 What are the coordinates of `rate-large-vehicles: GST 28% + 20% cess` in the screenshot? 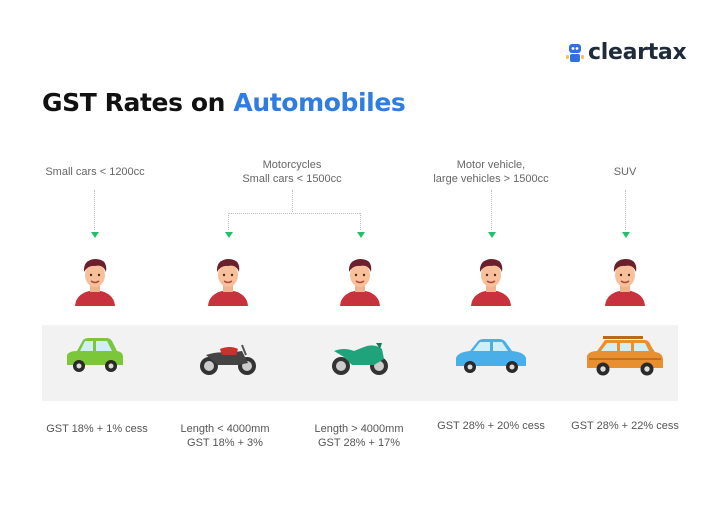 It's located at (491, 426).